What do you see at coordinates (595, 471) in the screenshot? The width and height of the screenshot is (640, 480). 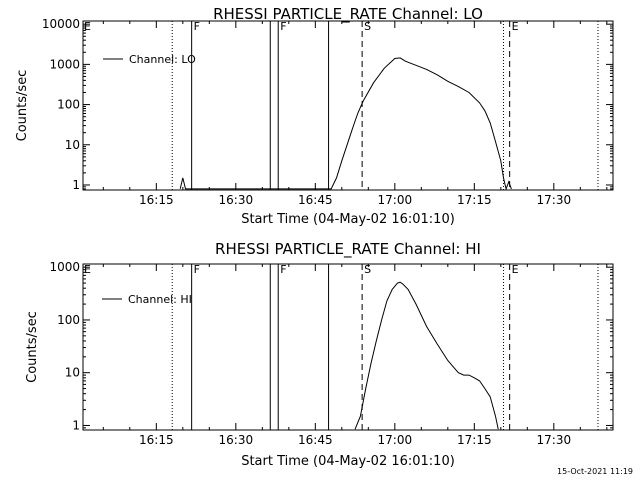 I see `footer-date: 15-Oct-2021 11:19` at bounding box center [595, 471].